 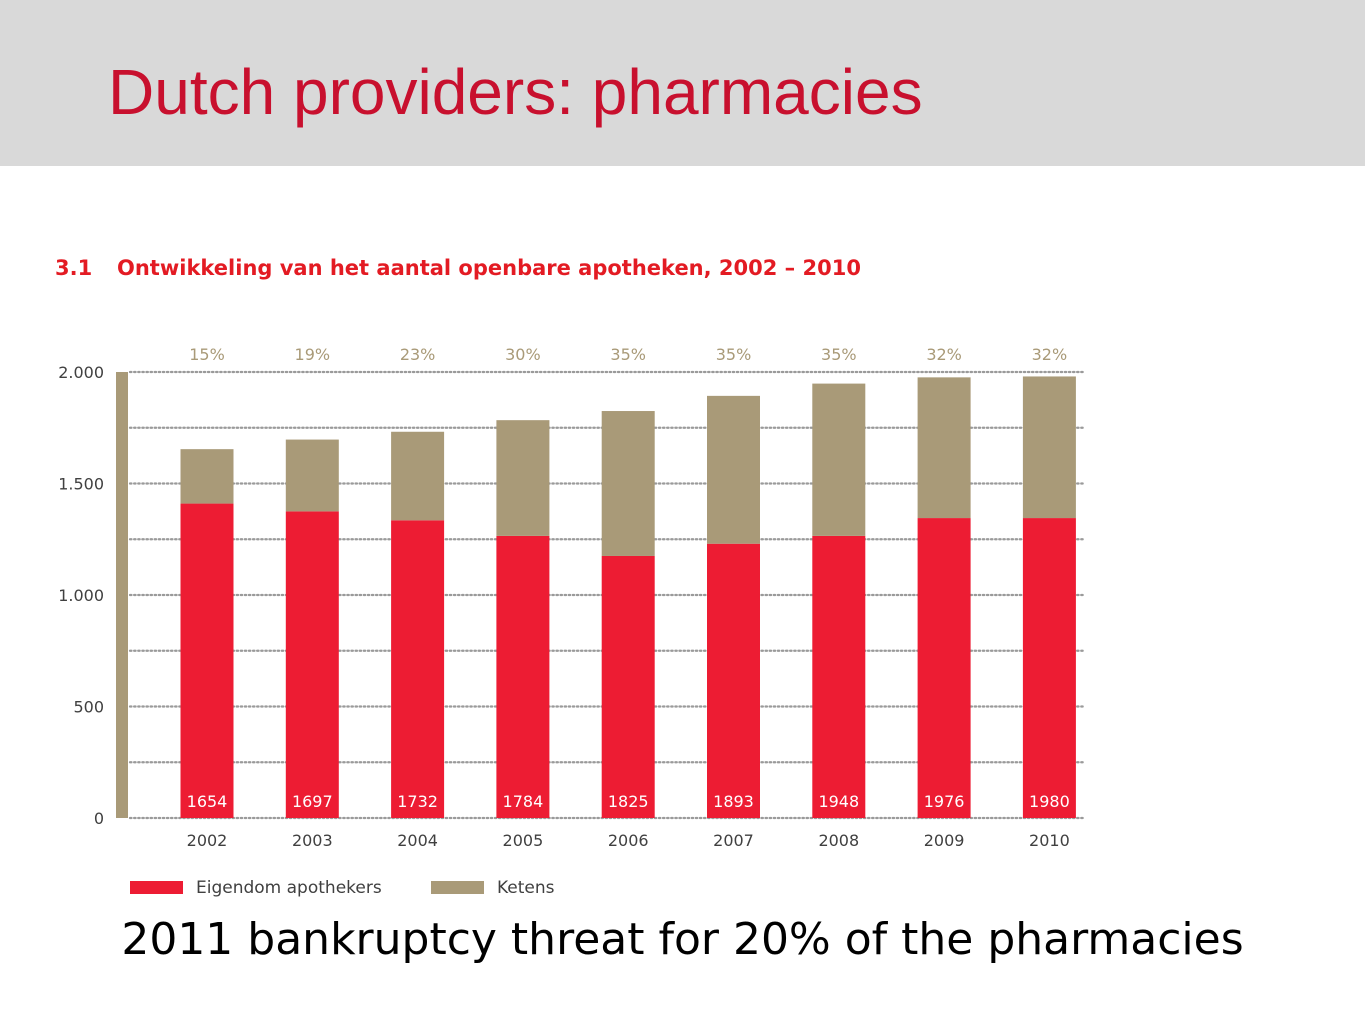 I want to click on bar-total-label: 1697, so click(x=312, y=801).